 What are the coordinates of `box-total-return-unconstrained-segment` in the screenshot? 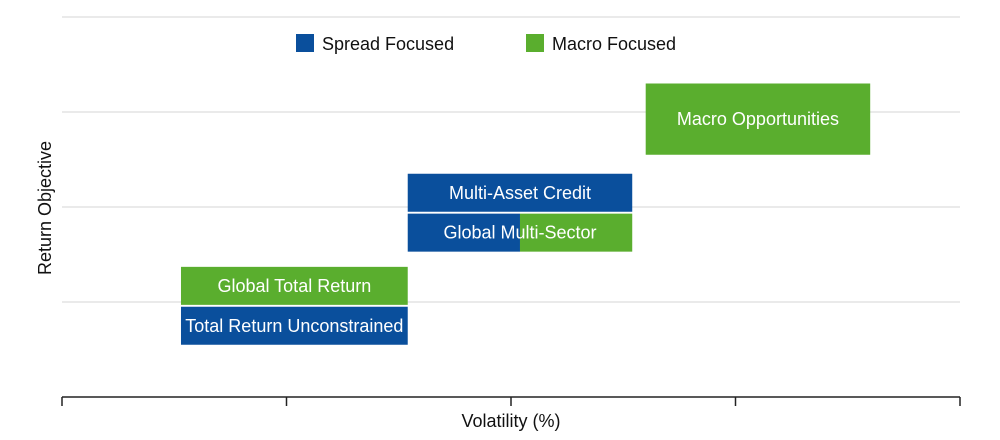 It's located at (294, 325).